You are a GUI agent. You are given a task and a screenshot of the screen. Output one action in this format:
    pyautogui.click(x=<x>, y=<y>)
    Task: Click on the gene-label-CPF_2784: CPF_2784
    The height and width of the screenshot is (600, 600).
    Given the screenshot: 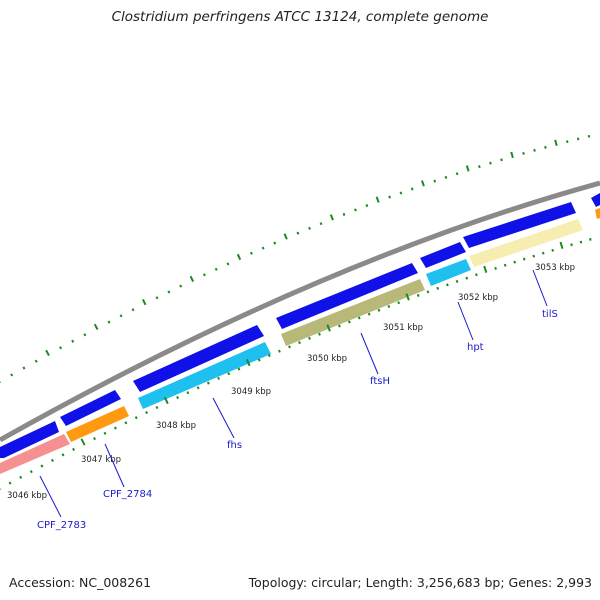 What is the action you would take?
    pyautogui.click(x=127, y=494)
    